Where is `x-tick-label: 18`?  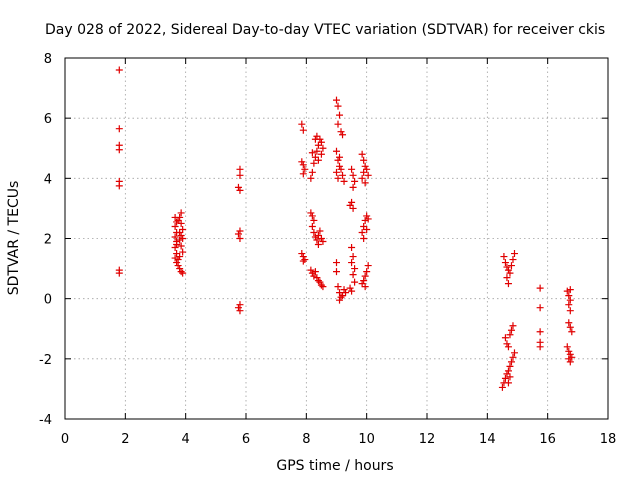 x-tick-label: 18 is located at coordinates (608, 439).